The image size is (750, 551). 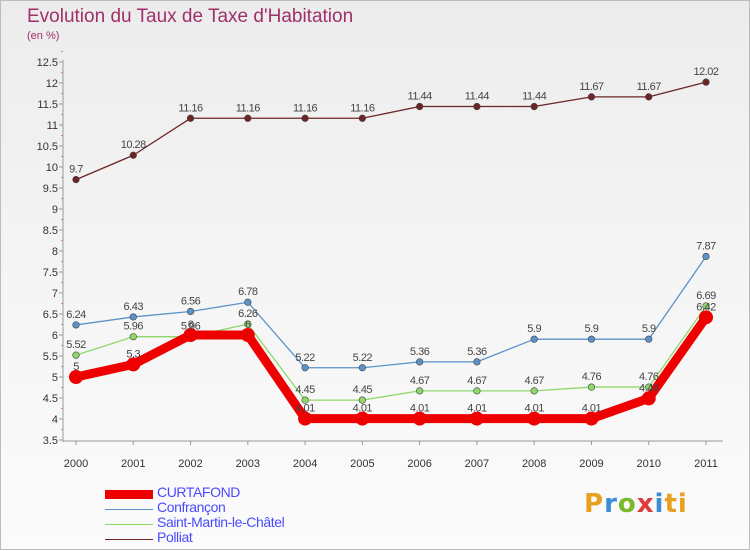 What do you see at coordinates (76, 315) in the screenshot?
I see `data-label: 6.24` at bounding box center [76, 315].